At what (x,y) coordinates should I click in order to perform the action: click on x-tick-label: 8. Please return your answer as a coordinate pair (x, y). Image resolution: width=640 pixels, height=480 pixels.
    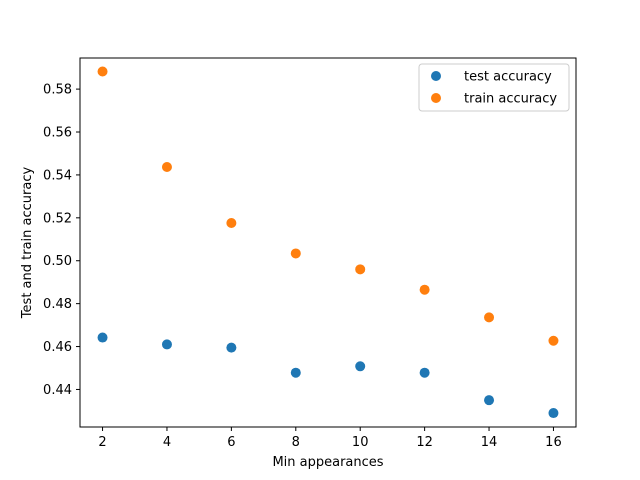
    Looking at the image, I should click on (296, 442).